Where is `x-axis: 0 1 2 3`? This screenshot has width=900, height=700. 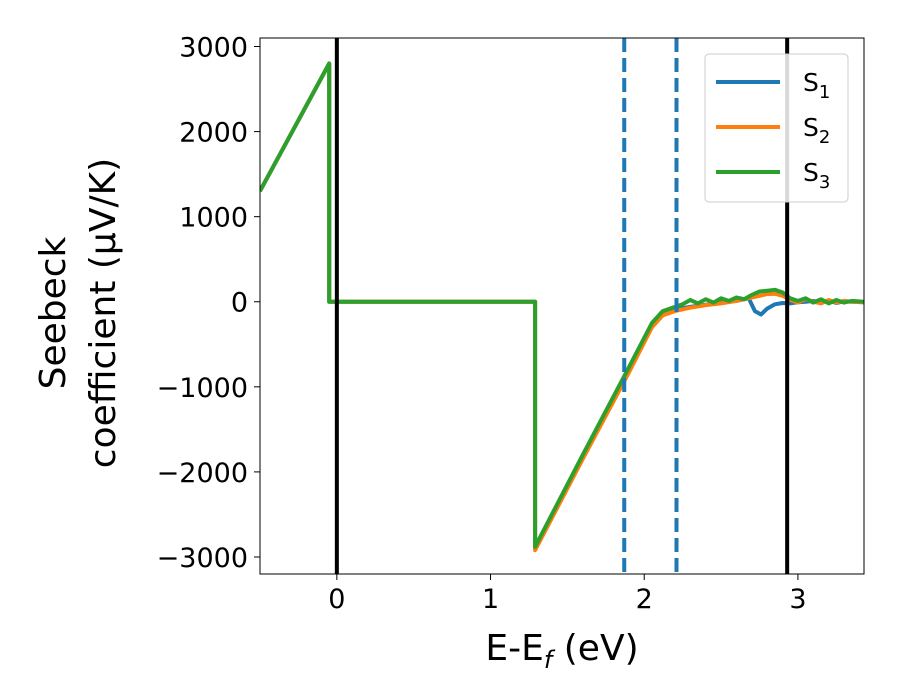 x-axis: 0 1 2 3 is located at coordinates (567, 594).